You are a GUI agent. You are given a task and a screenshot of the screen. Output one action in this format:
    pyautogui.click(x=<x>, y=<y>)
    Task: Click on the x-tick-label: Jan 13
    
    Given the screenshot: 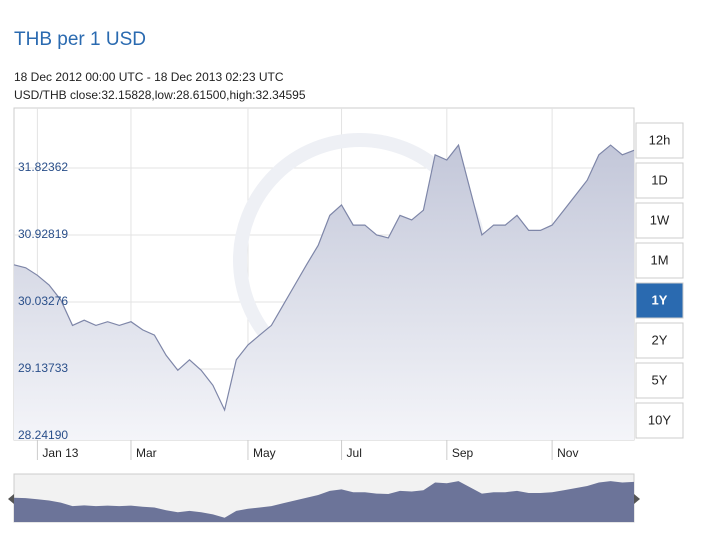 What is the action you would take?
    pyautogui.click(x=60, y=453)
    